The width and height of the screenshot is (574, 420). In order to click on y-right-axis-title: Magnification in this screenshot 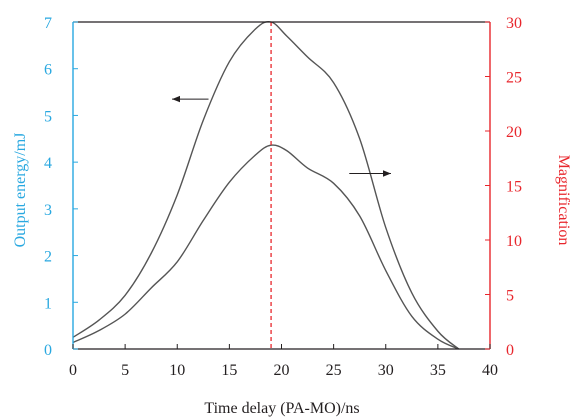, I will do `click(563, 200)`.